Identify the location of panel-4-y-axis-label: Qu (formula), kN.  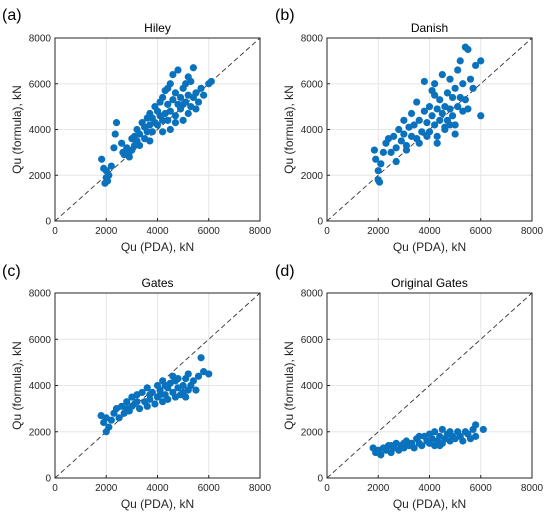
(289, 385).